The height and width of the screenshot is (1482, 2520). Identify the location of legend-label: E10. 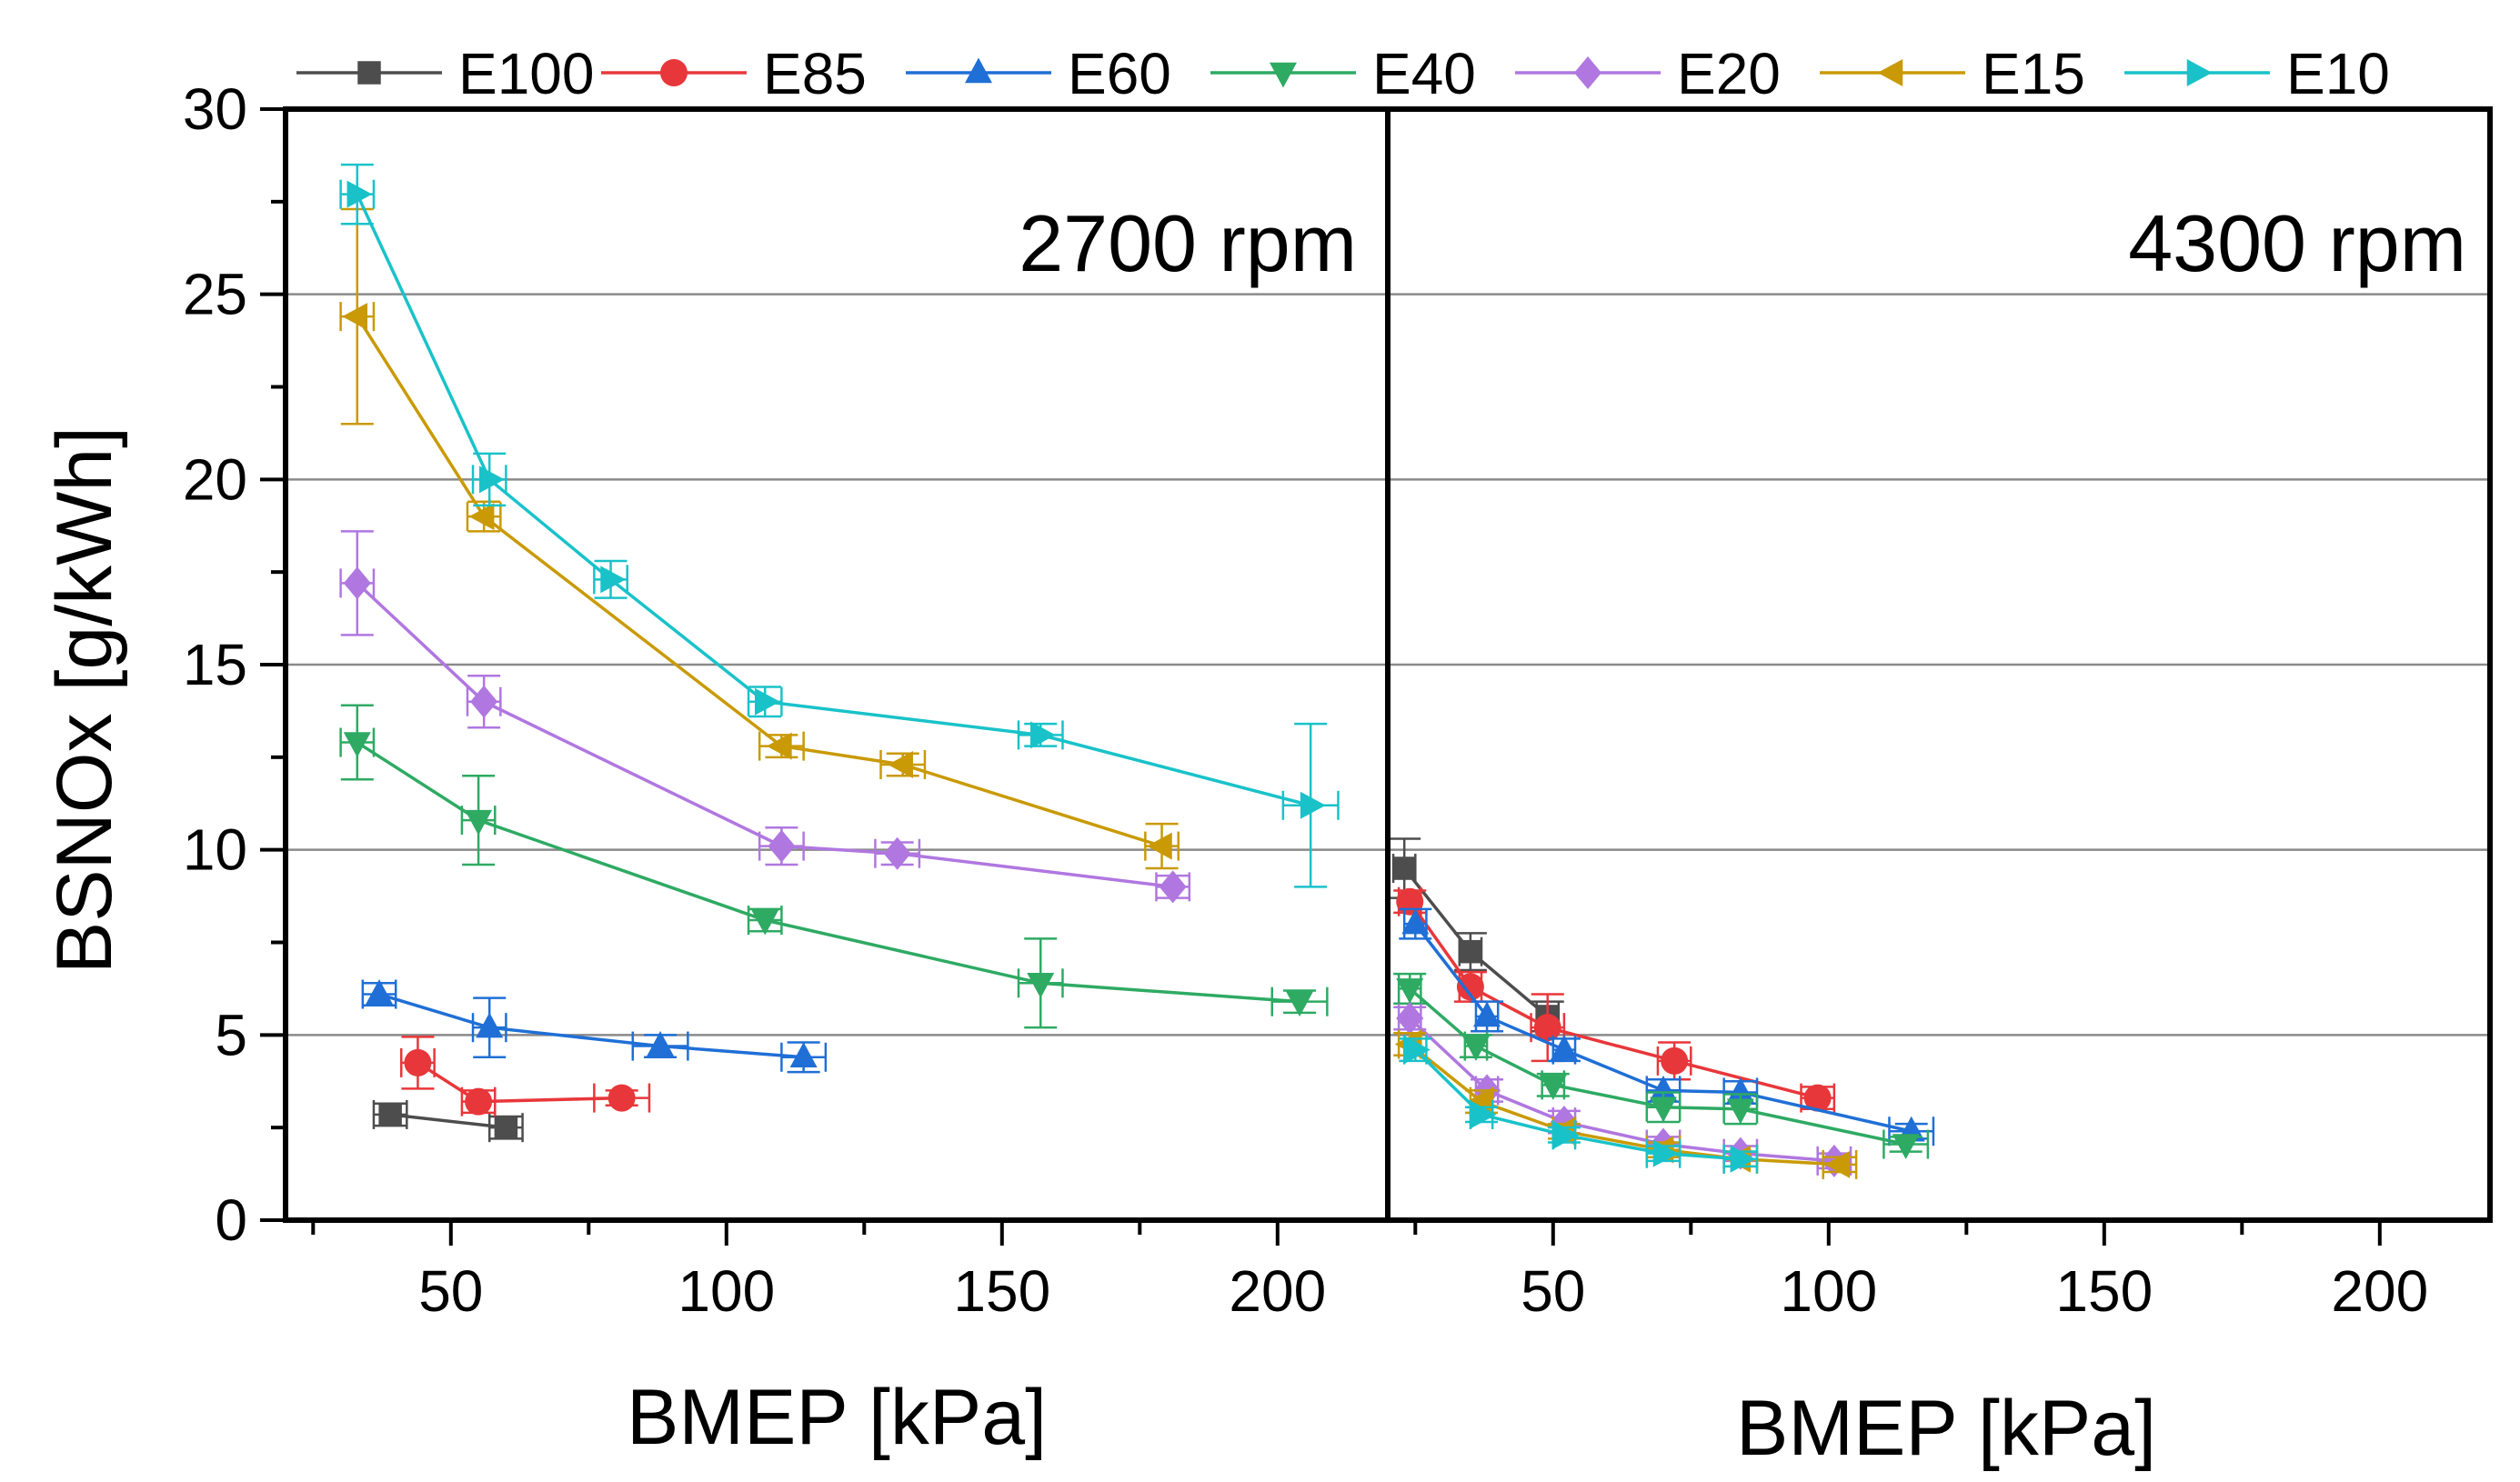
(2338, 74).